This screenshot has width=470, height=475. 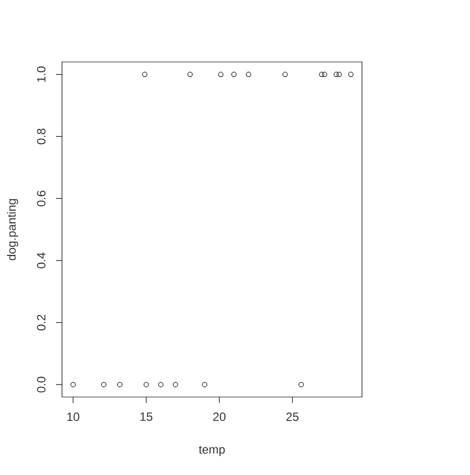 What do you see at coordinates (219, 416) in the screenshot?
I see `x-tick-label: 20` at bounding box center [219, 416].